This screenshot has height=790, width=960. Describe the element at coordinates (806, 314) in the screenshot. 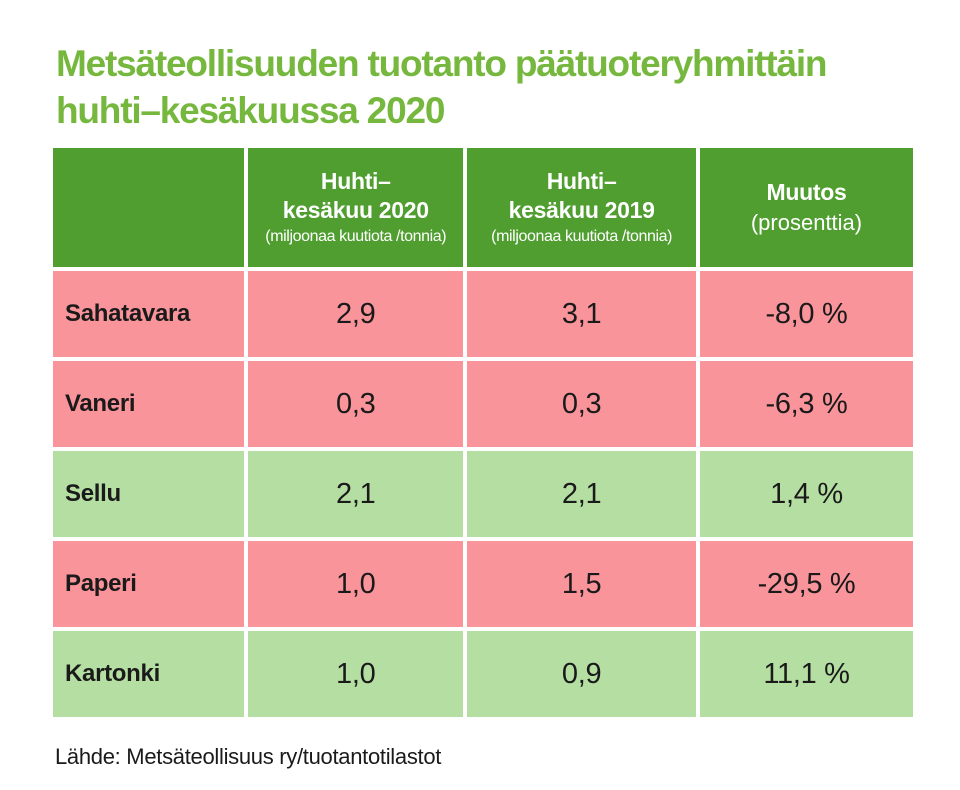

I see `value-change: -8,0 %` at that location.